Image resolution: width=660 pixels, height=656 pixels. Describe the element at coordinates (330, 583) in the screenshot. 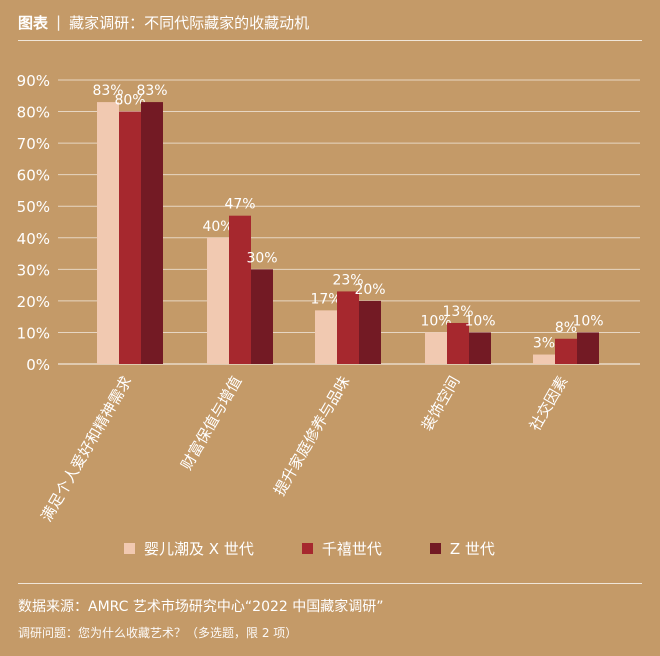

I see `footer-divider` at that location.